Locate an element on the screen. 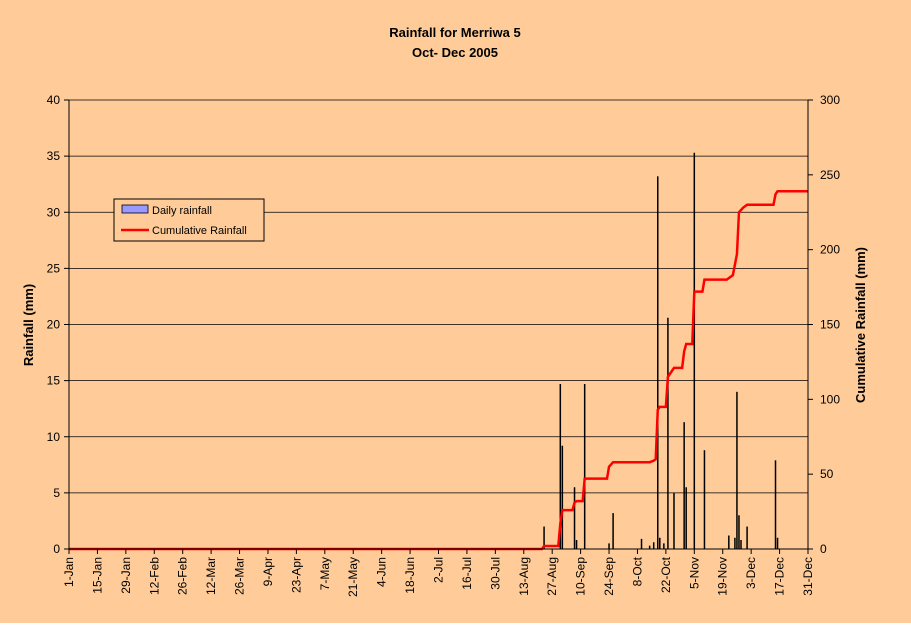 This screenshot has height=628, width=911. x-tick-label: 19-Nov is located at coordinates (723, 576).